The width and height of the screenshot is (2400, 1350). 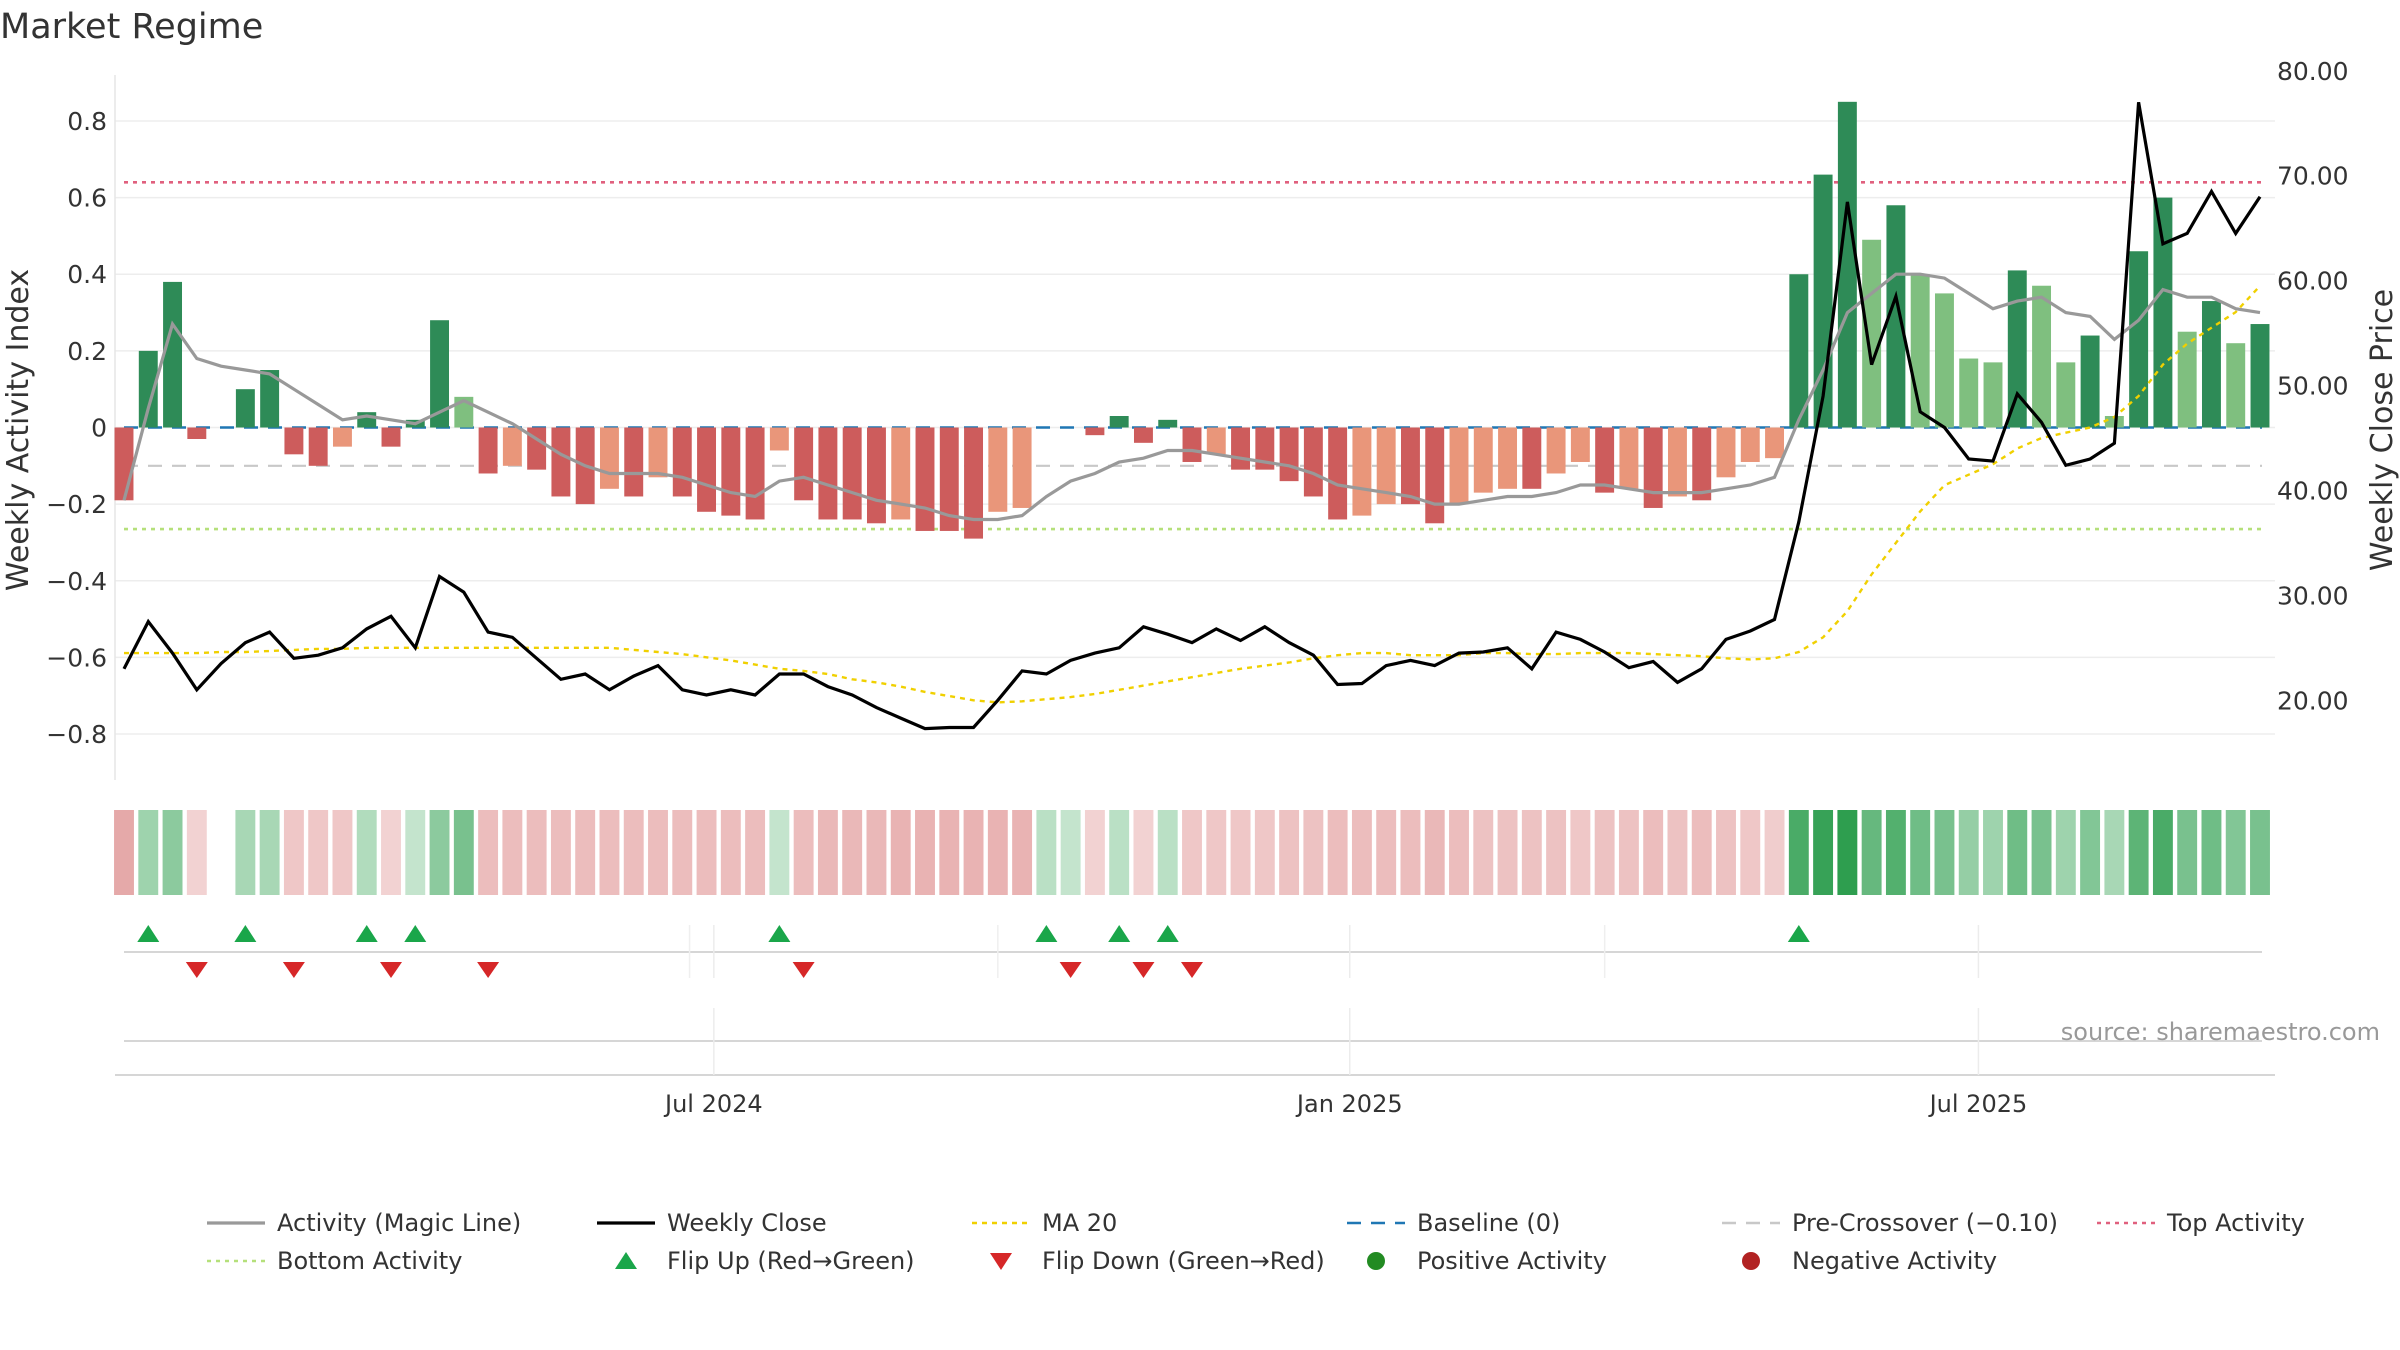 I want to click on legend-label: Pre-Crossover (−0.10), so click(x=1925, y=1223).